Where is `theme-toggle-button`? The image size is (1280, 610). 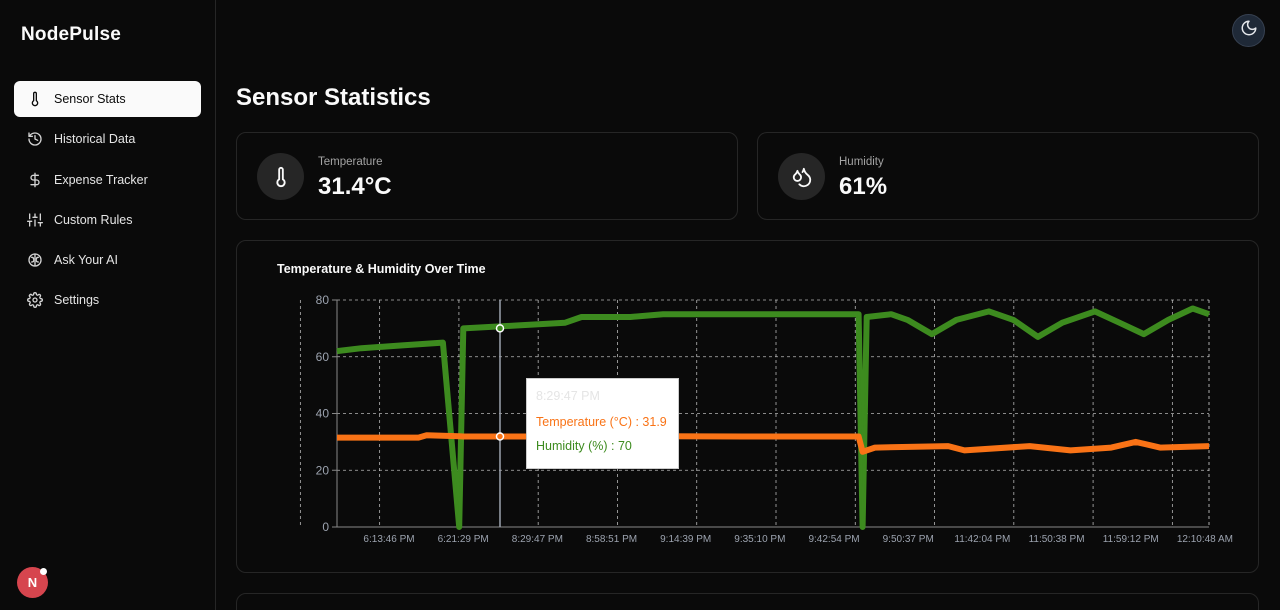
theme-toggle-button is located at coordinates (1248, 30).